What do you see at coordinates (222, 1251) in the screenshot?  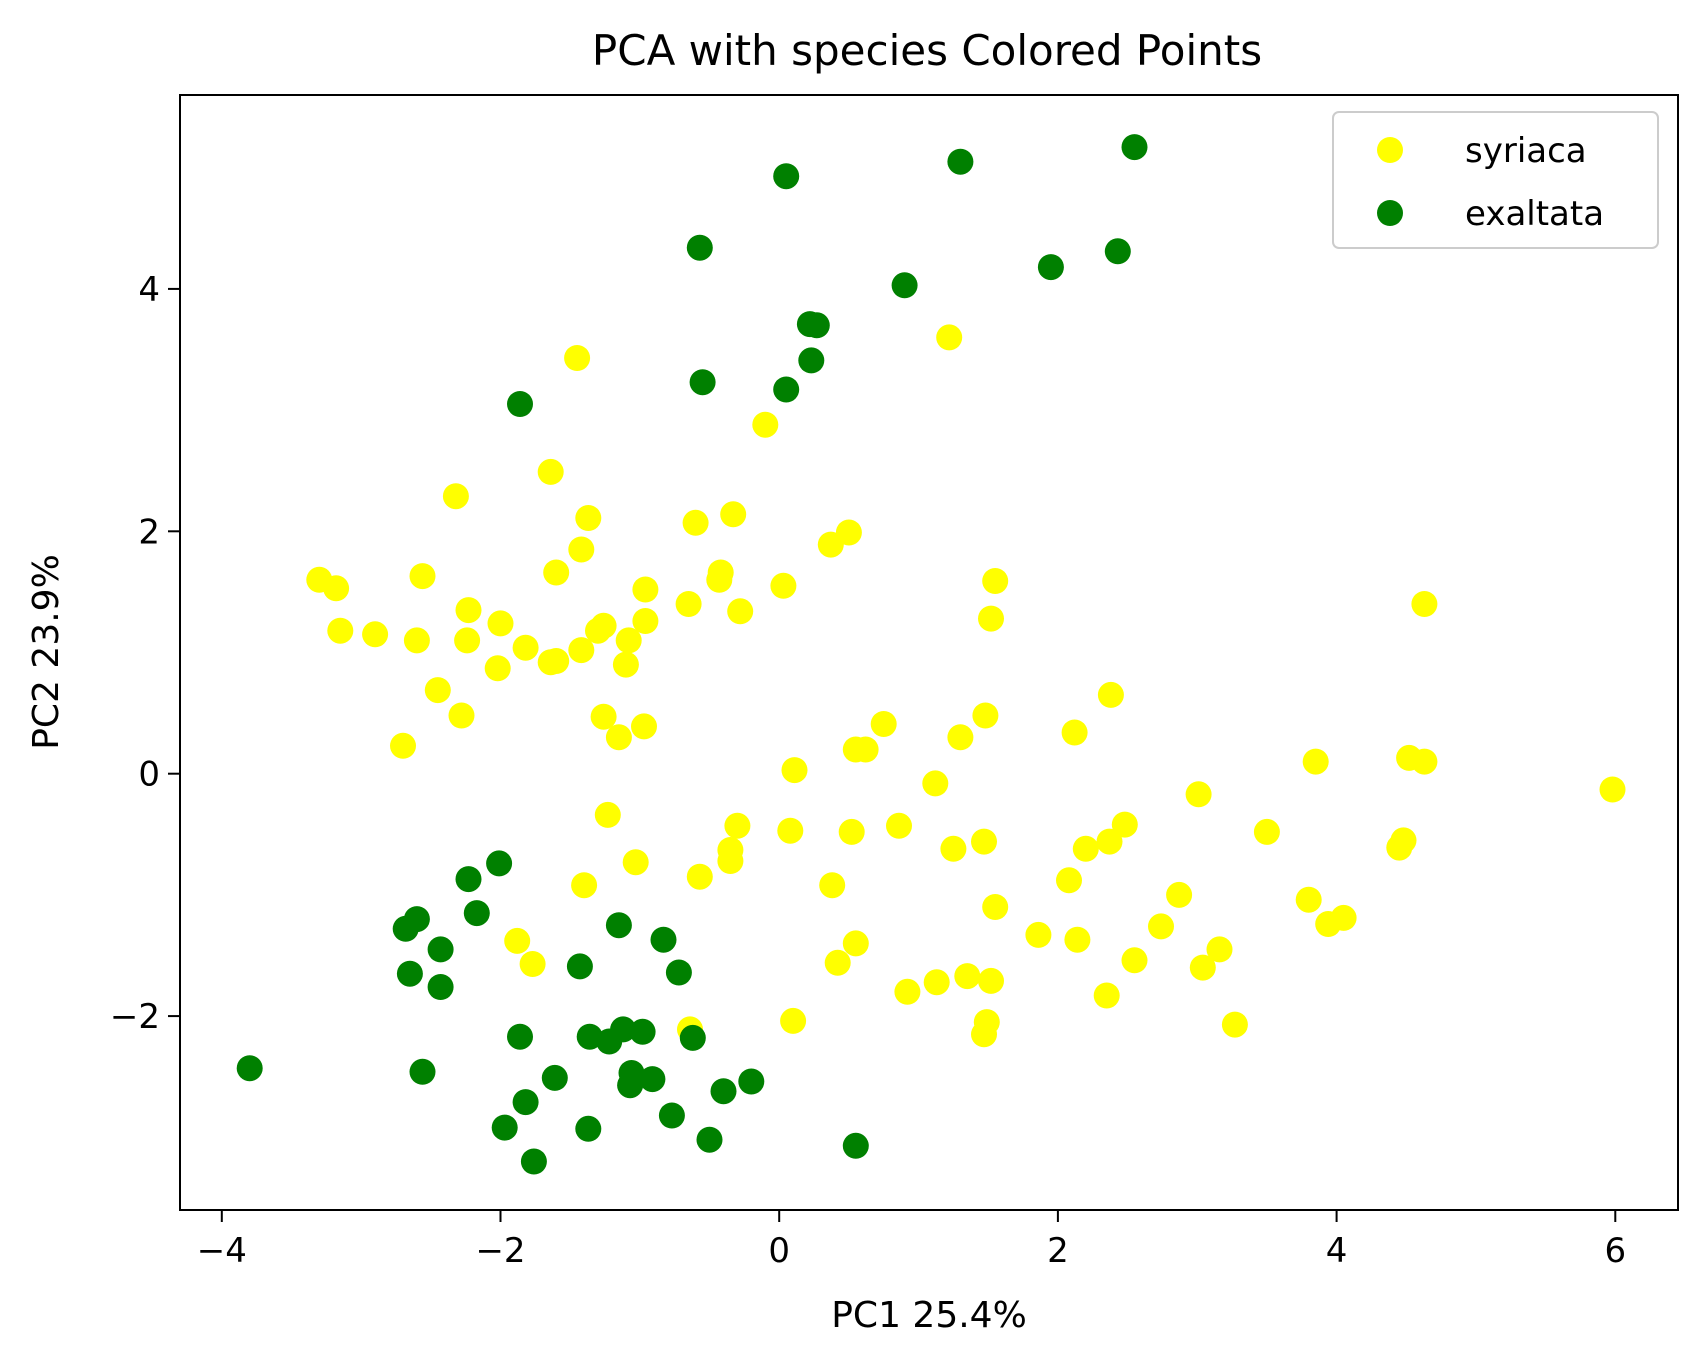 I see `x-tick-label: −4` at bounding box center [222, 1251].